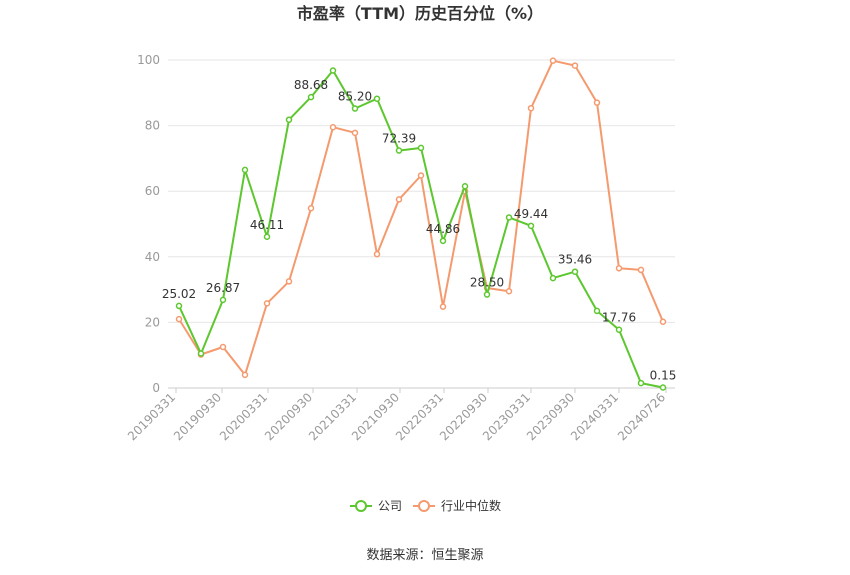 This screenshot has height=575, width=850. Describe the element at coordinates (487, 283) in the screenshot. I see `data-label: 28.50` at that location.